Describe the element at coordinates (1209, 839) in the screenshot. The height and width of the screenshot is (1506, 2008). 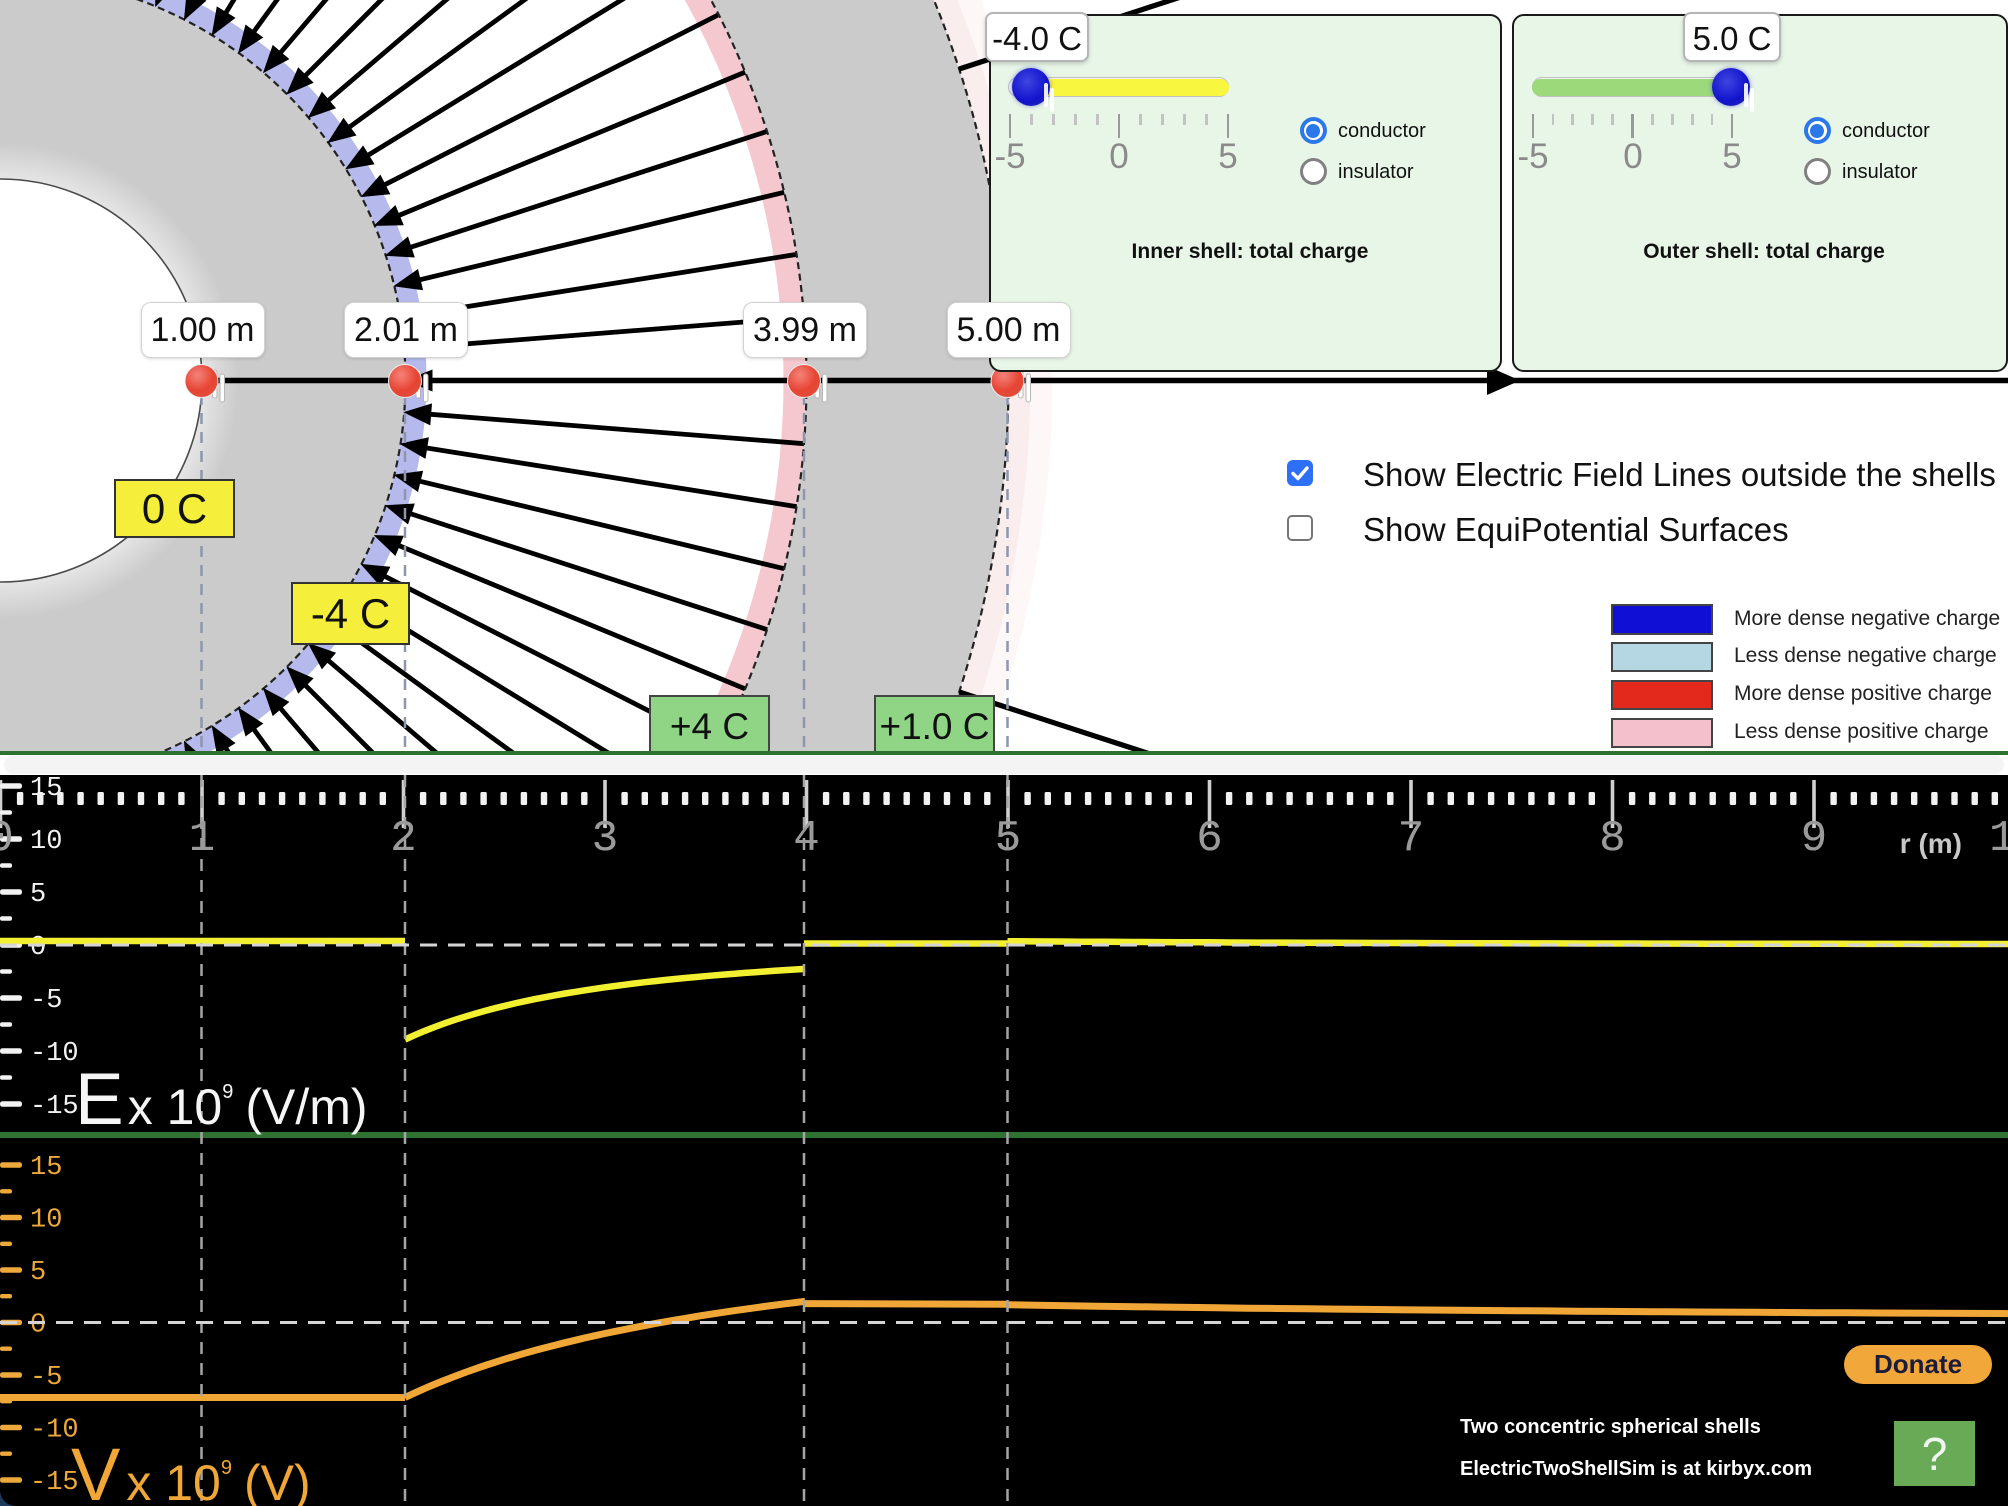
I see `svg-text: 6` at that location.